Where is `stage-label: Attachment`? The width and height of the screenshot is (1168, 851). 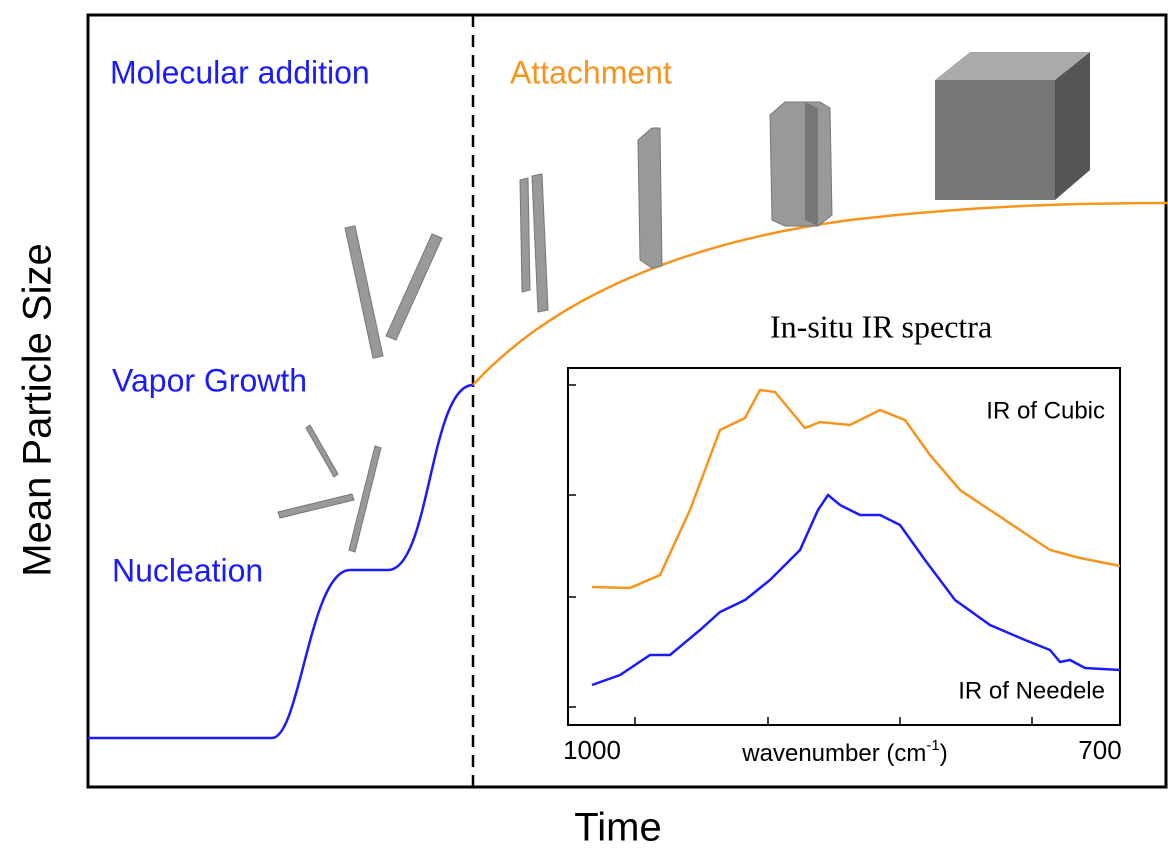 stage-label: Attachment is located at coordinates (591, 72).